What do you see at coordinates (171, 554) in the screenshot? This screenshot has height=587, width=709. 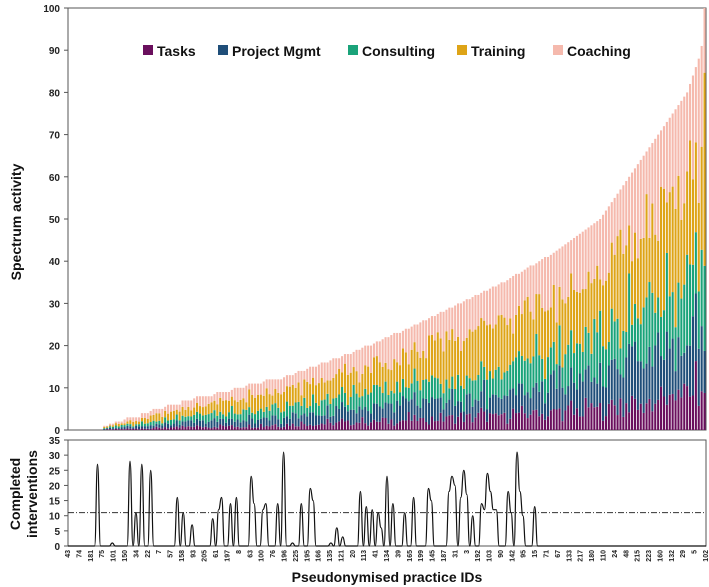 I see `x-tick-label: 57` at bounding box center [171, 554].